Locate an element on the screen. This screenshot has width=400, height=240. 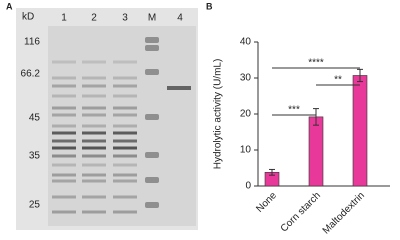
x-tick-label: Maltodextrin is located at coordinates (344, 213).